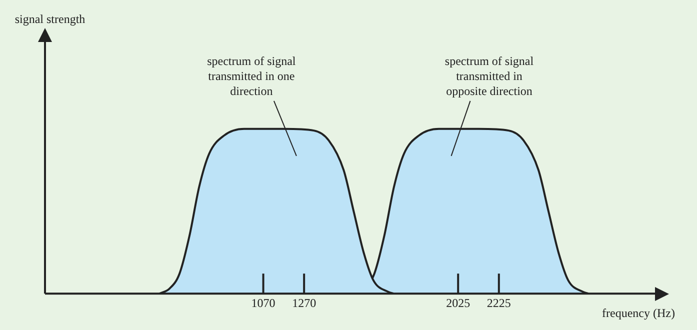 The image size is (697, 330). What do you see at coordinates (498, 303) in the screenshot?
I see `x-tick-label: 2225` at bounding box center [498, 303].